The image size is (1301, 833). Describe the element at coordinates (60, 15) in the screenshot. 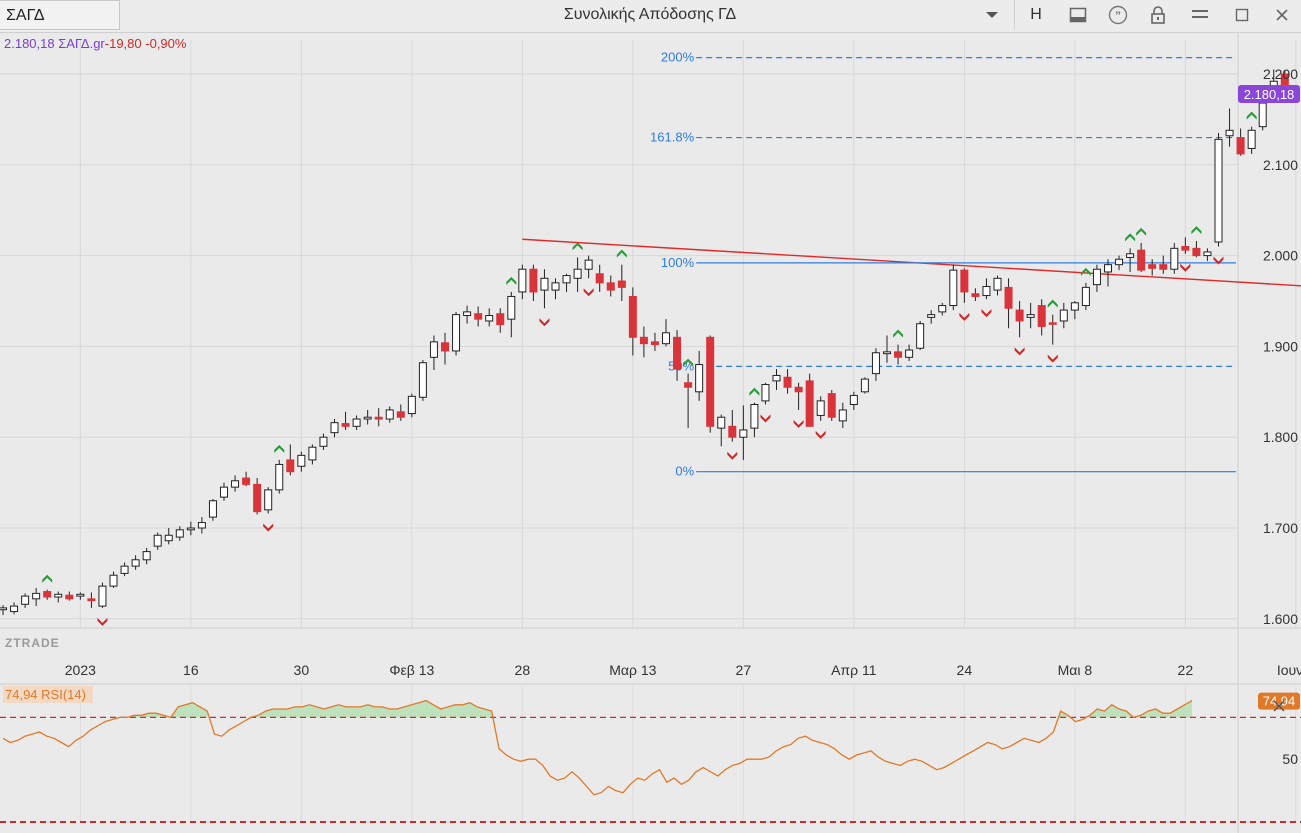

I see `symbol-selector: ΣΑΓΔ` at that location.